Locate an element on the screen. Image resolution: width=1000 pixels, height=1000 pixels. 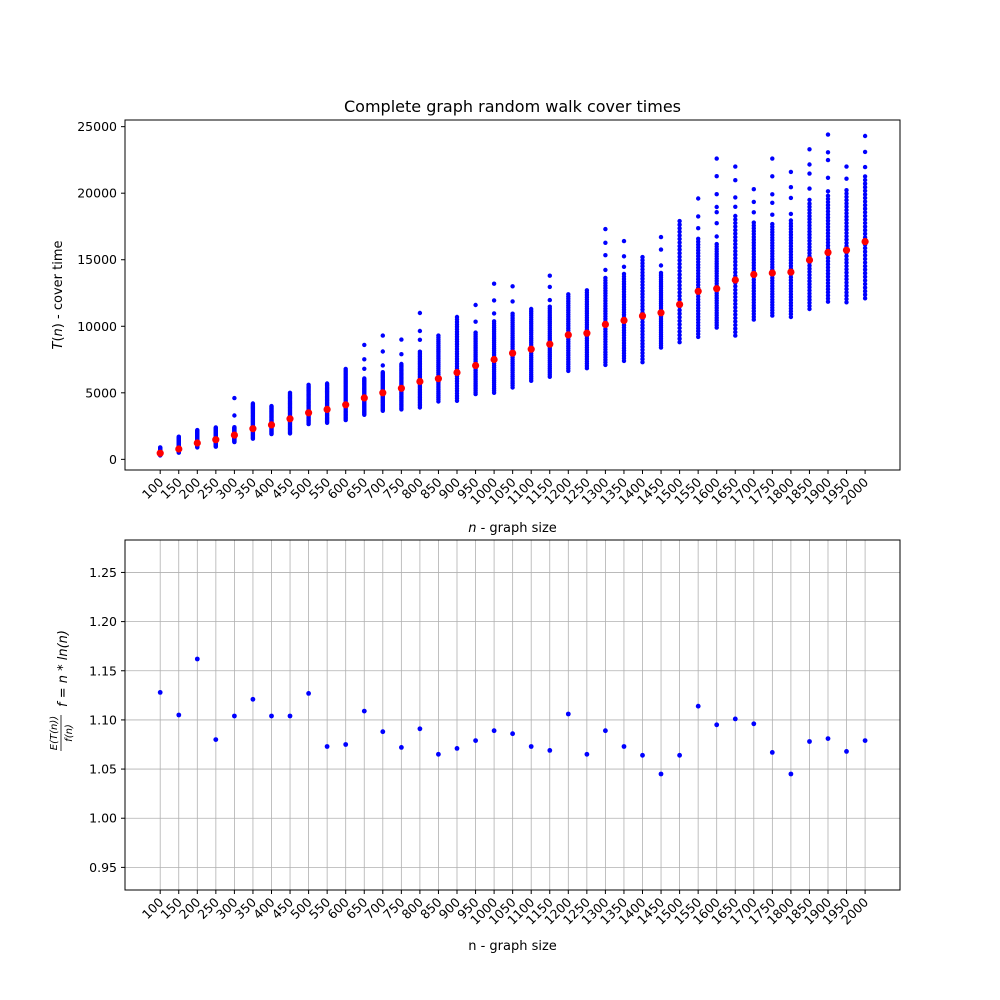
y-tick-label: 0.95 is located at coordinates (103, 867).